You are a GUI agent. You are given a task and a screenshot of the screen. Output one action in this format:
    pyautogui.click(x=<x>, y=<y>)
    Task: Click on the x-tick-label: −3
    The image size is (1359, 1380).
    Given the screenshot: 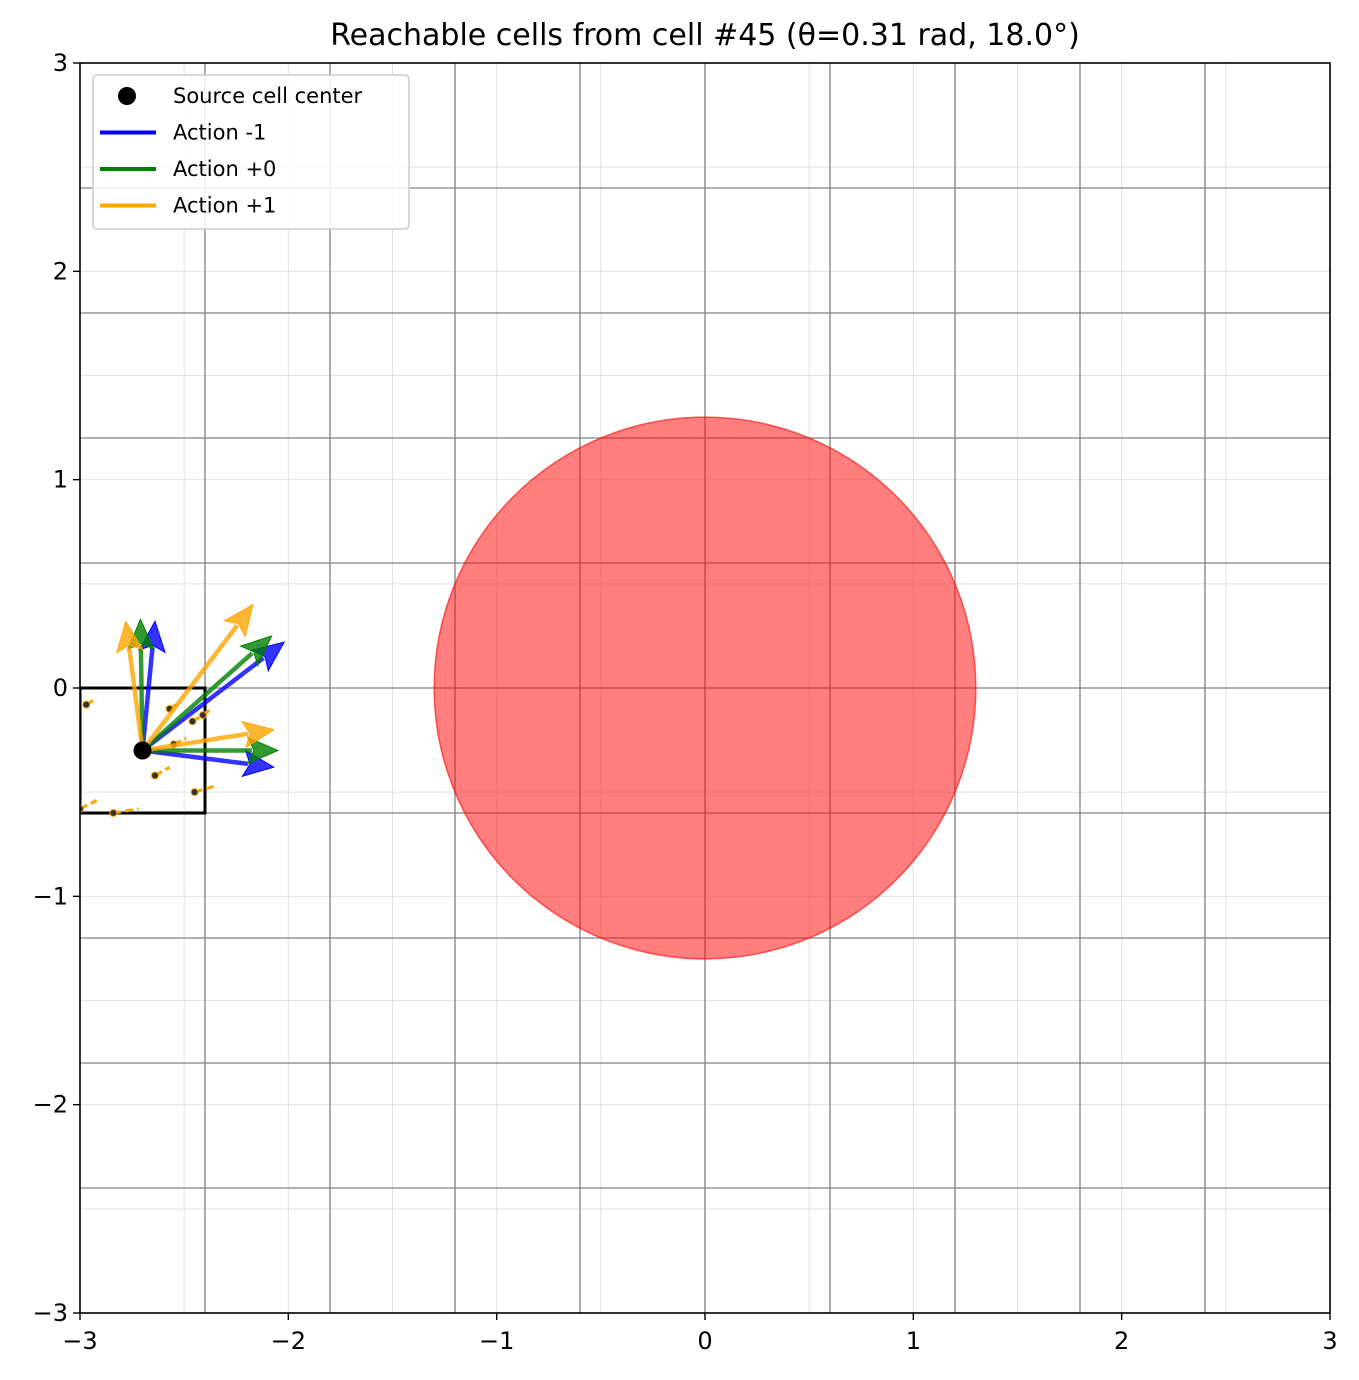 What is the action you would take?
    pyautogui.click(x=79, y=1341)
    